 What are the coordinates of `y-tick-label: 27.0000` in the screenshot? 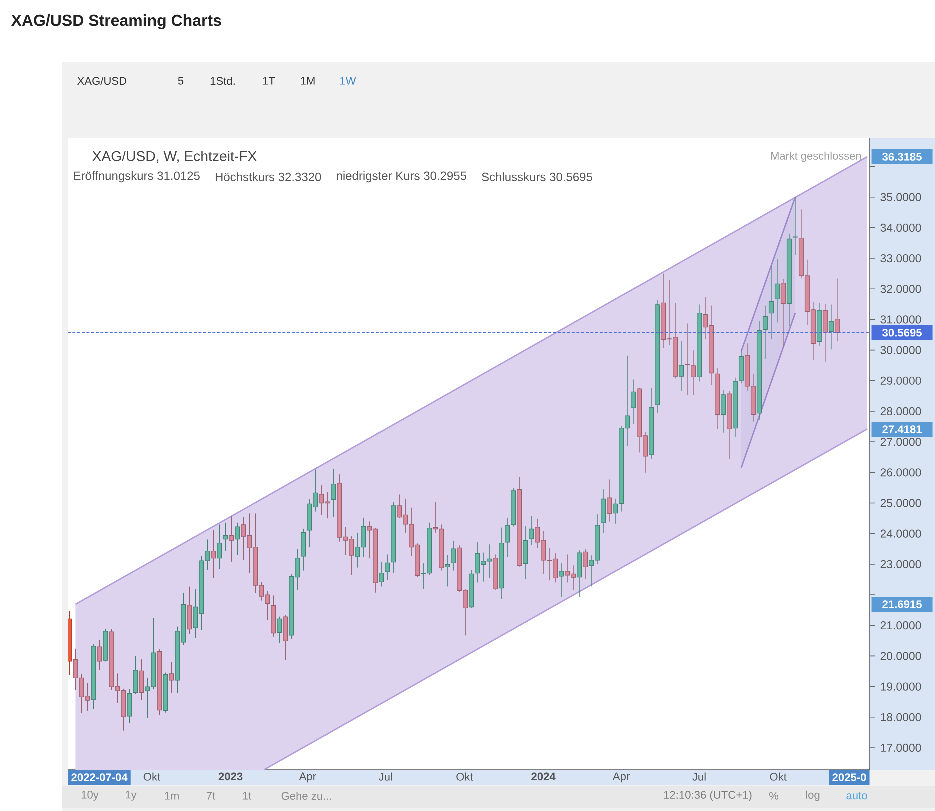 It's located at (901, 442).